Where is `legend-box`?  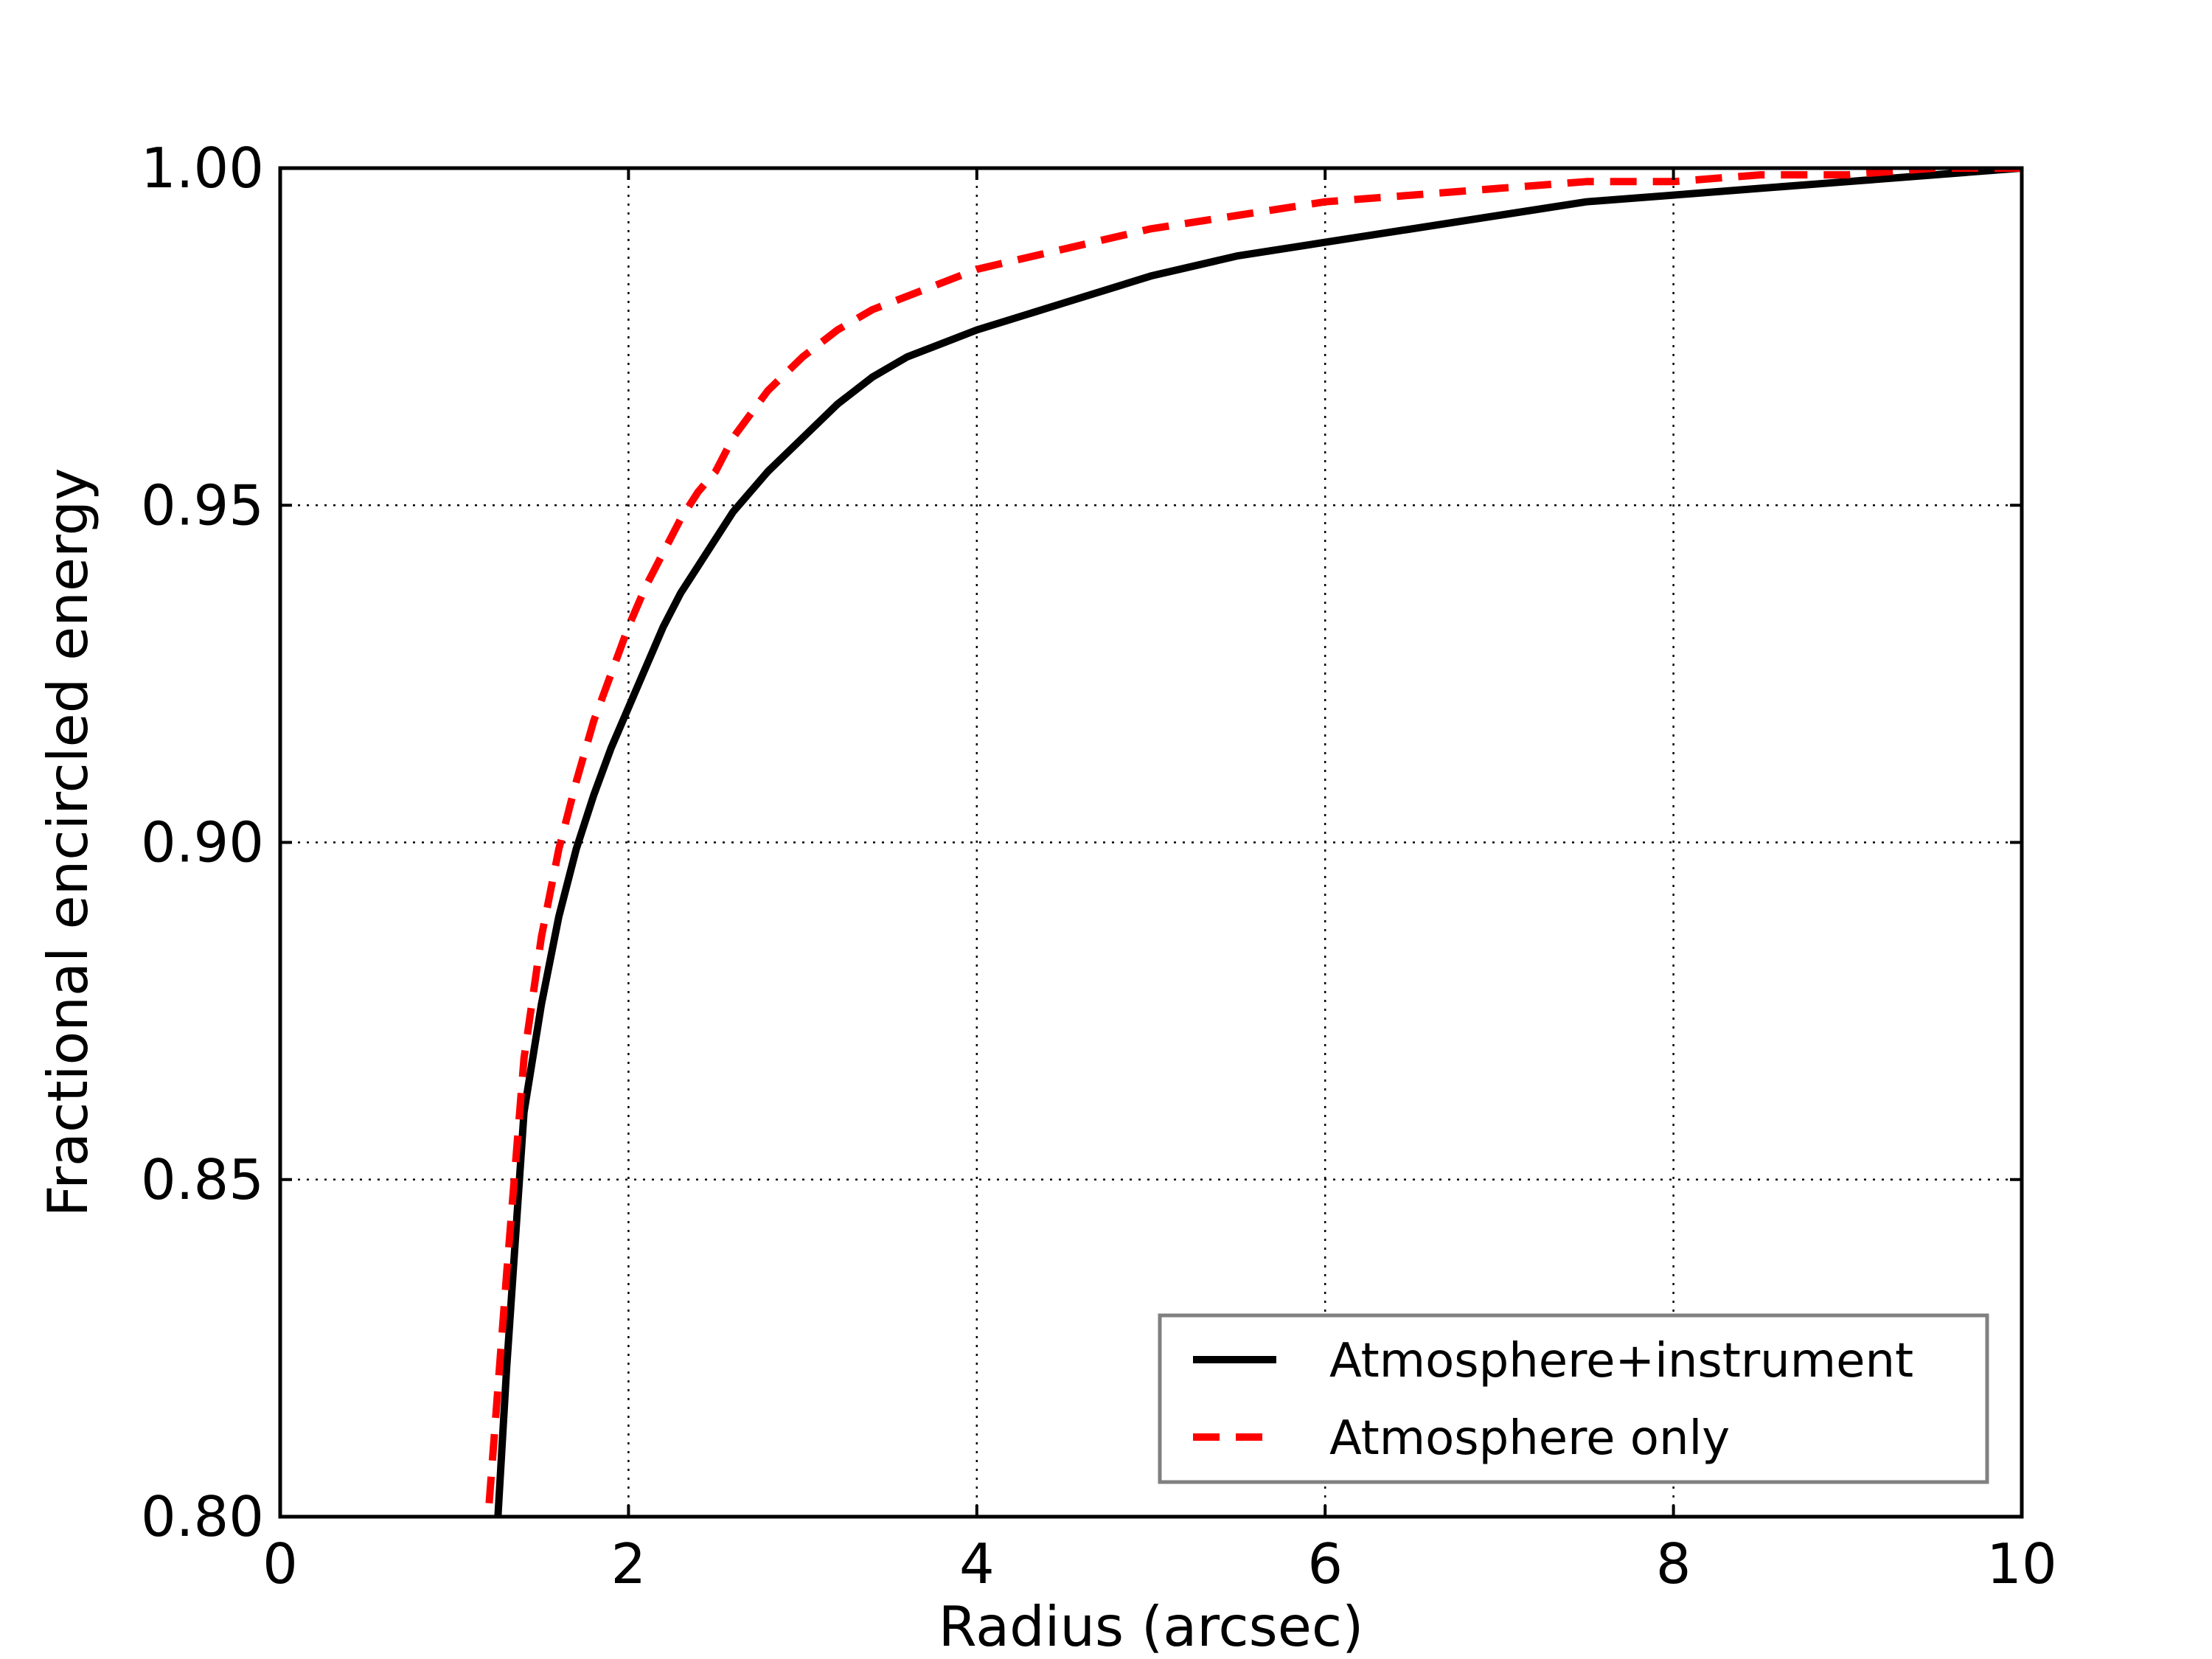
legend-box is located at coordinates (1573, 1398).